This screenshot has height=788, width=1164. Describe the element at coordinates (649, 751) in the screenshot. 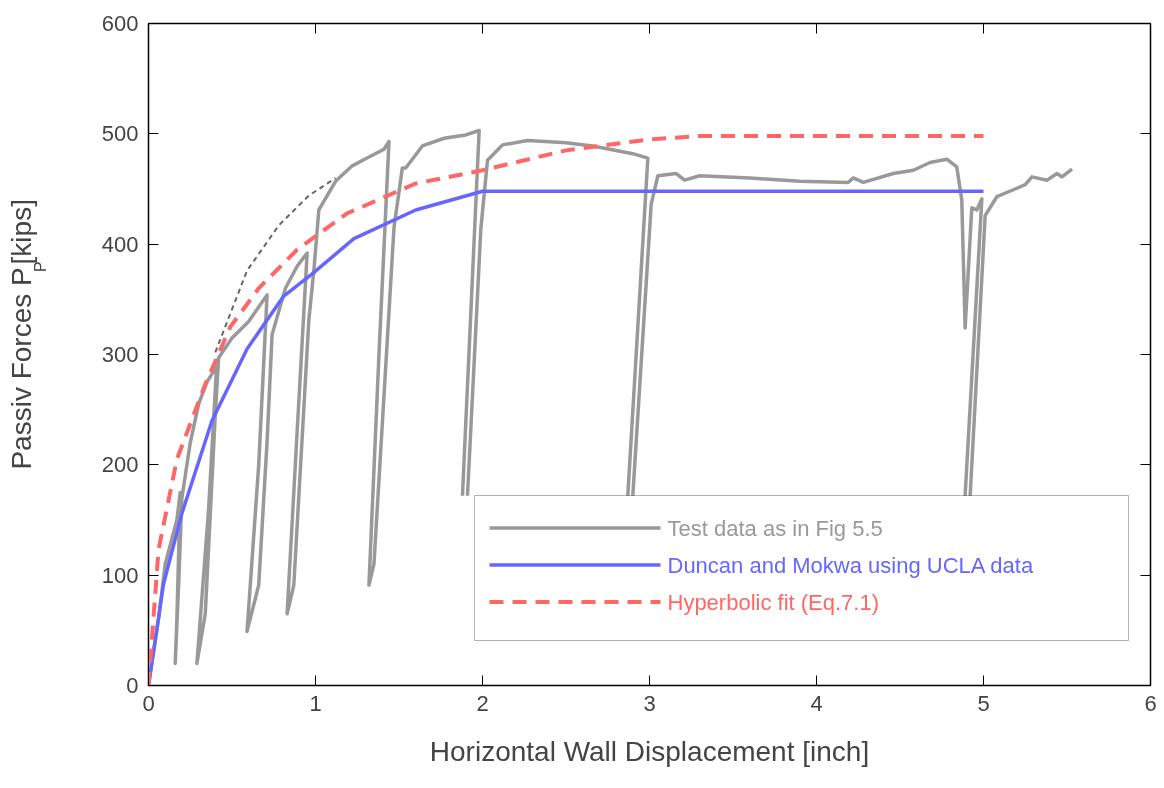

I see `x-axis-title: Horizontal Wall Displacement [inch]` at that location.